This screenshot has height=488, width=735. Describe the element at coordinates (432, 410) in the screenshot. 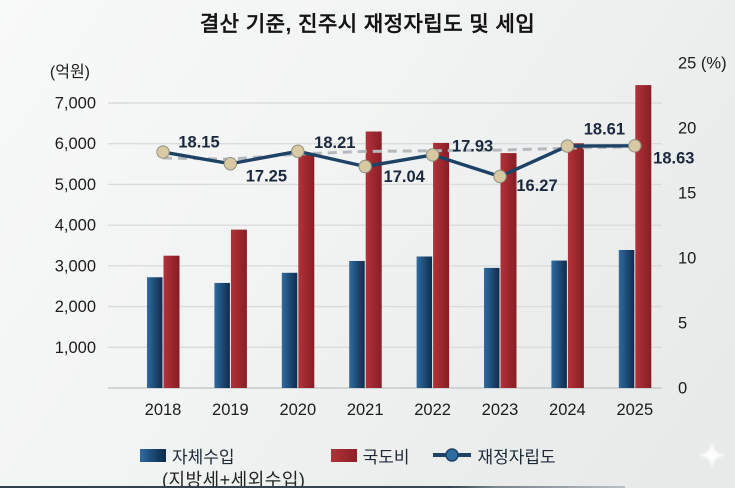

I see `x-axis-label-2022: 2022` at that location.